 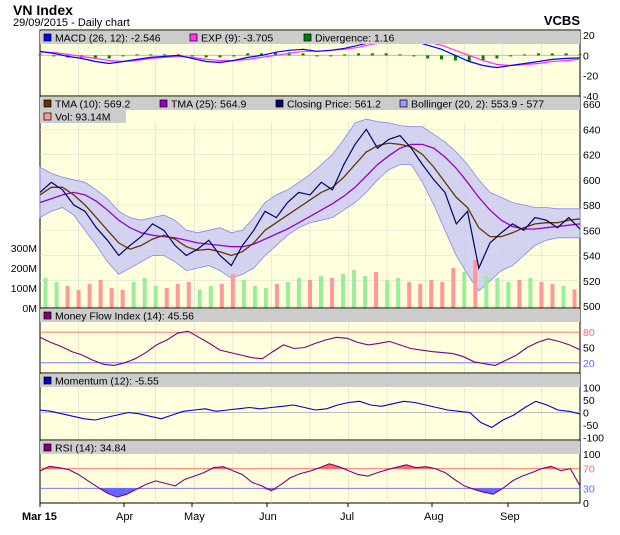 What do you see at coordinates (590, 97) in the screenshot?
I see `macd-tick-label: -40` at bounding box center [590, 97].